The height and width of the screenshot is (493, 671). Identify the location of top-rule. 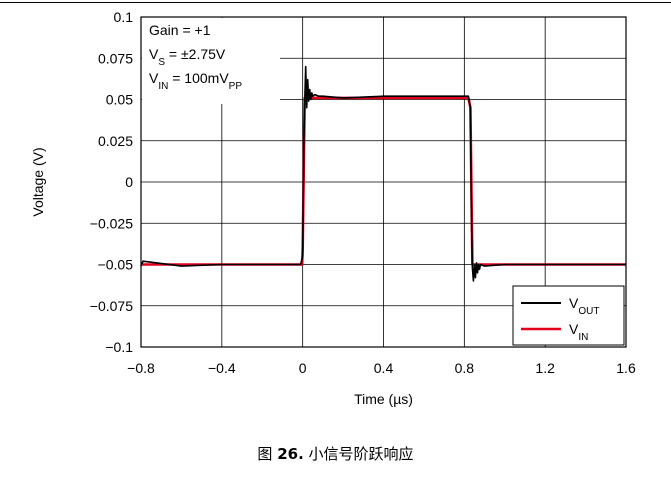
(335, 2).